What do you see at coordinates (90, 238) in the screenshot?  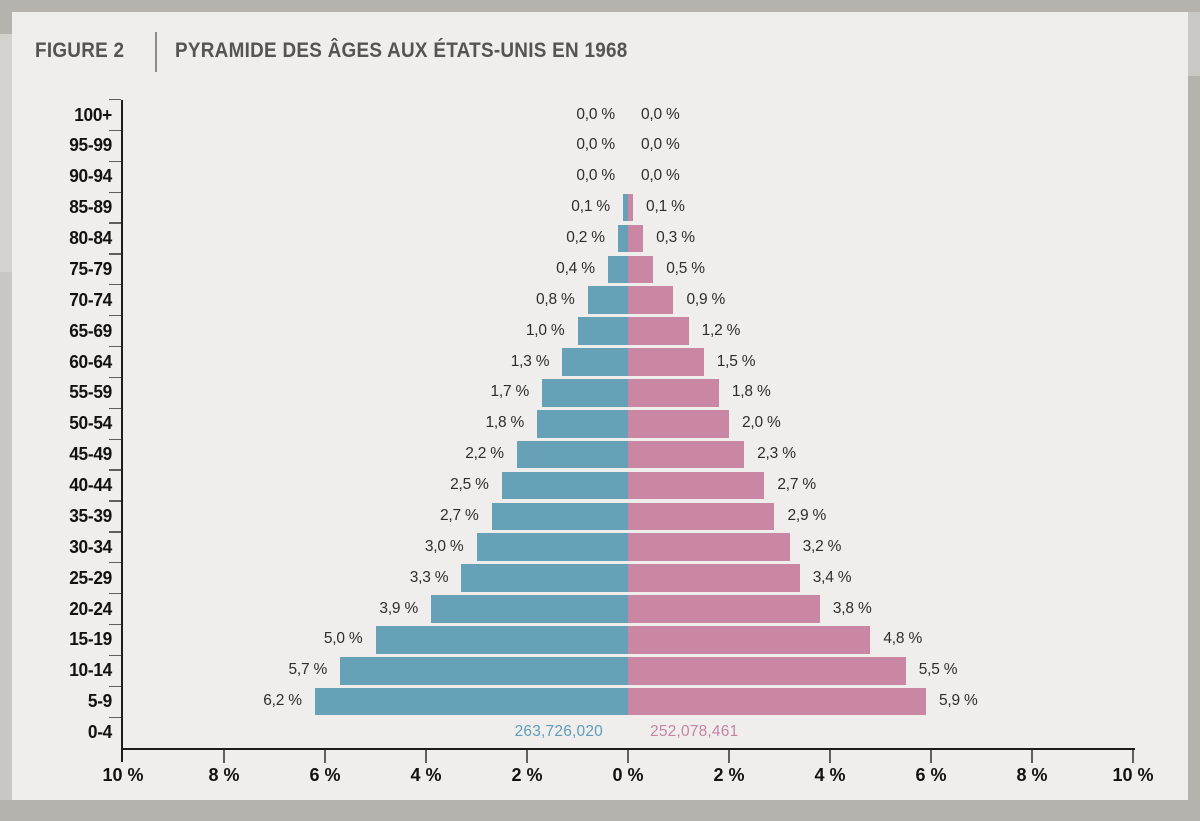 I see `age-group-label: 80-84` at bounding box center [90, 238].